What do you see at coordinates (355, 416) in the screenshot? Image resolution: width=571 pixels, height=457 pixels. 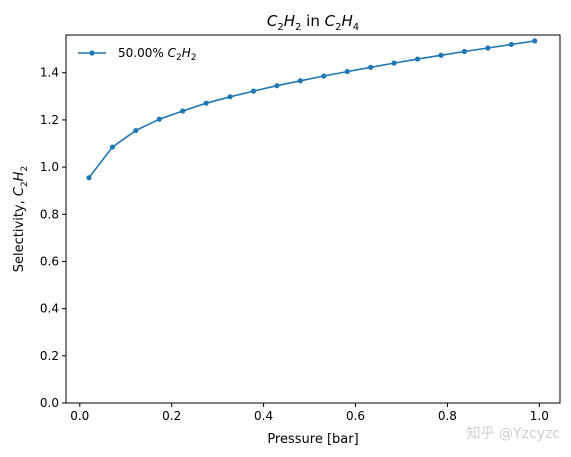 I see `x-tick-label: 0.6` at bounding box center [355, 416].